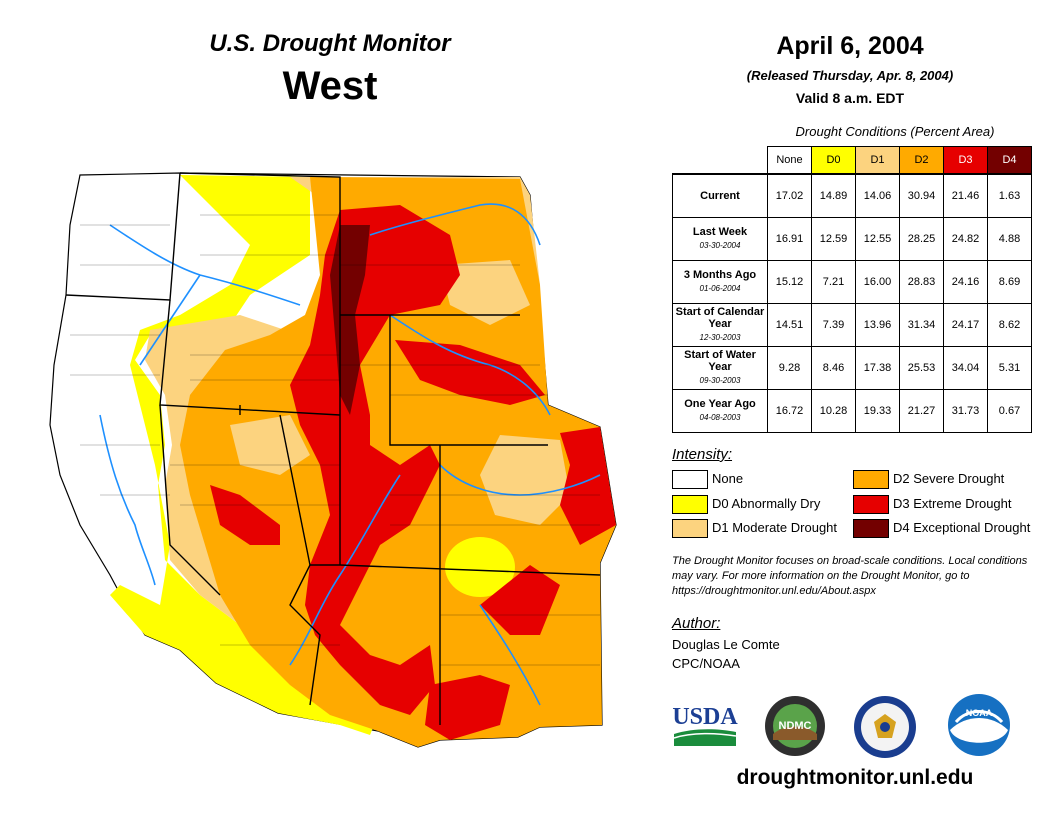 The height and width of the screenshot is (816, 1056). Describe the element at coordinates (833, 282) in the screenshot. I see `table-cell: 7.21` at that location.